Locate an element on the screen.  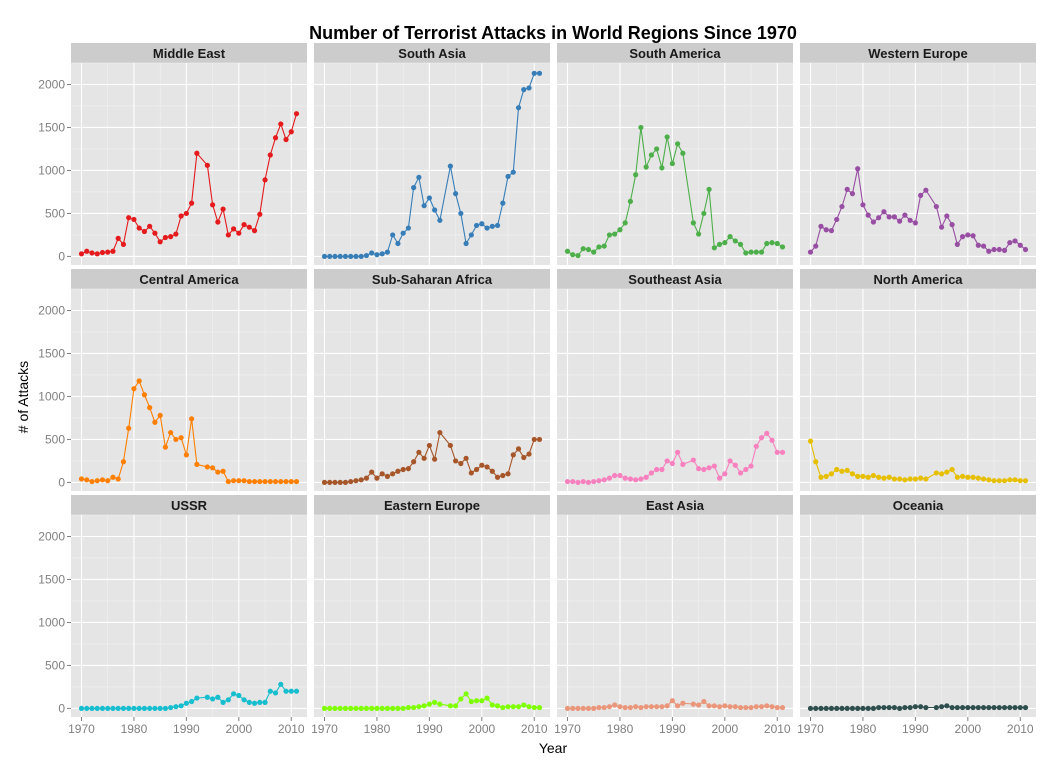
panel-southeast-asia: Southeast Asia is located at coordinates (675, 380).